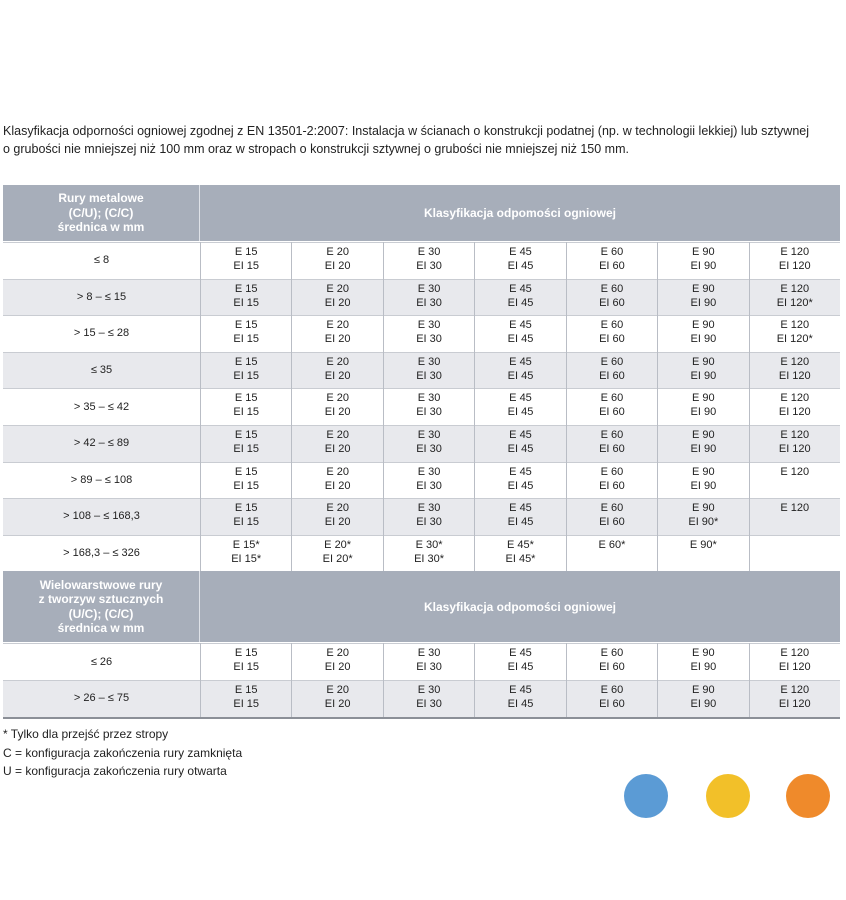 This screenshot has height=900, width=846. Describe the element at coordinates (101, 213) in the screenshot. I see `section-label: Rury metalowe (C/U); (C/C) średnica w mm` at that location.